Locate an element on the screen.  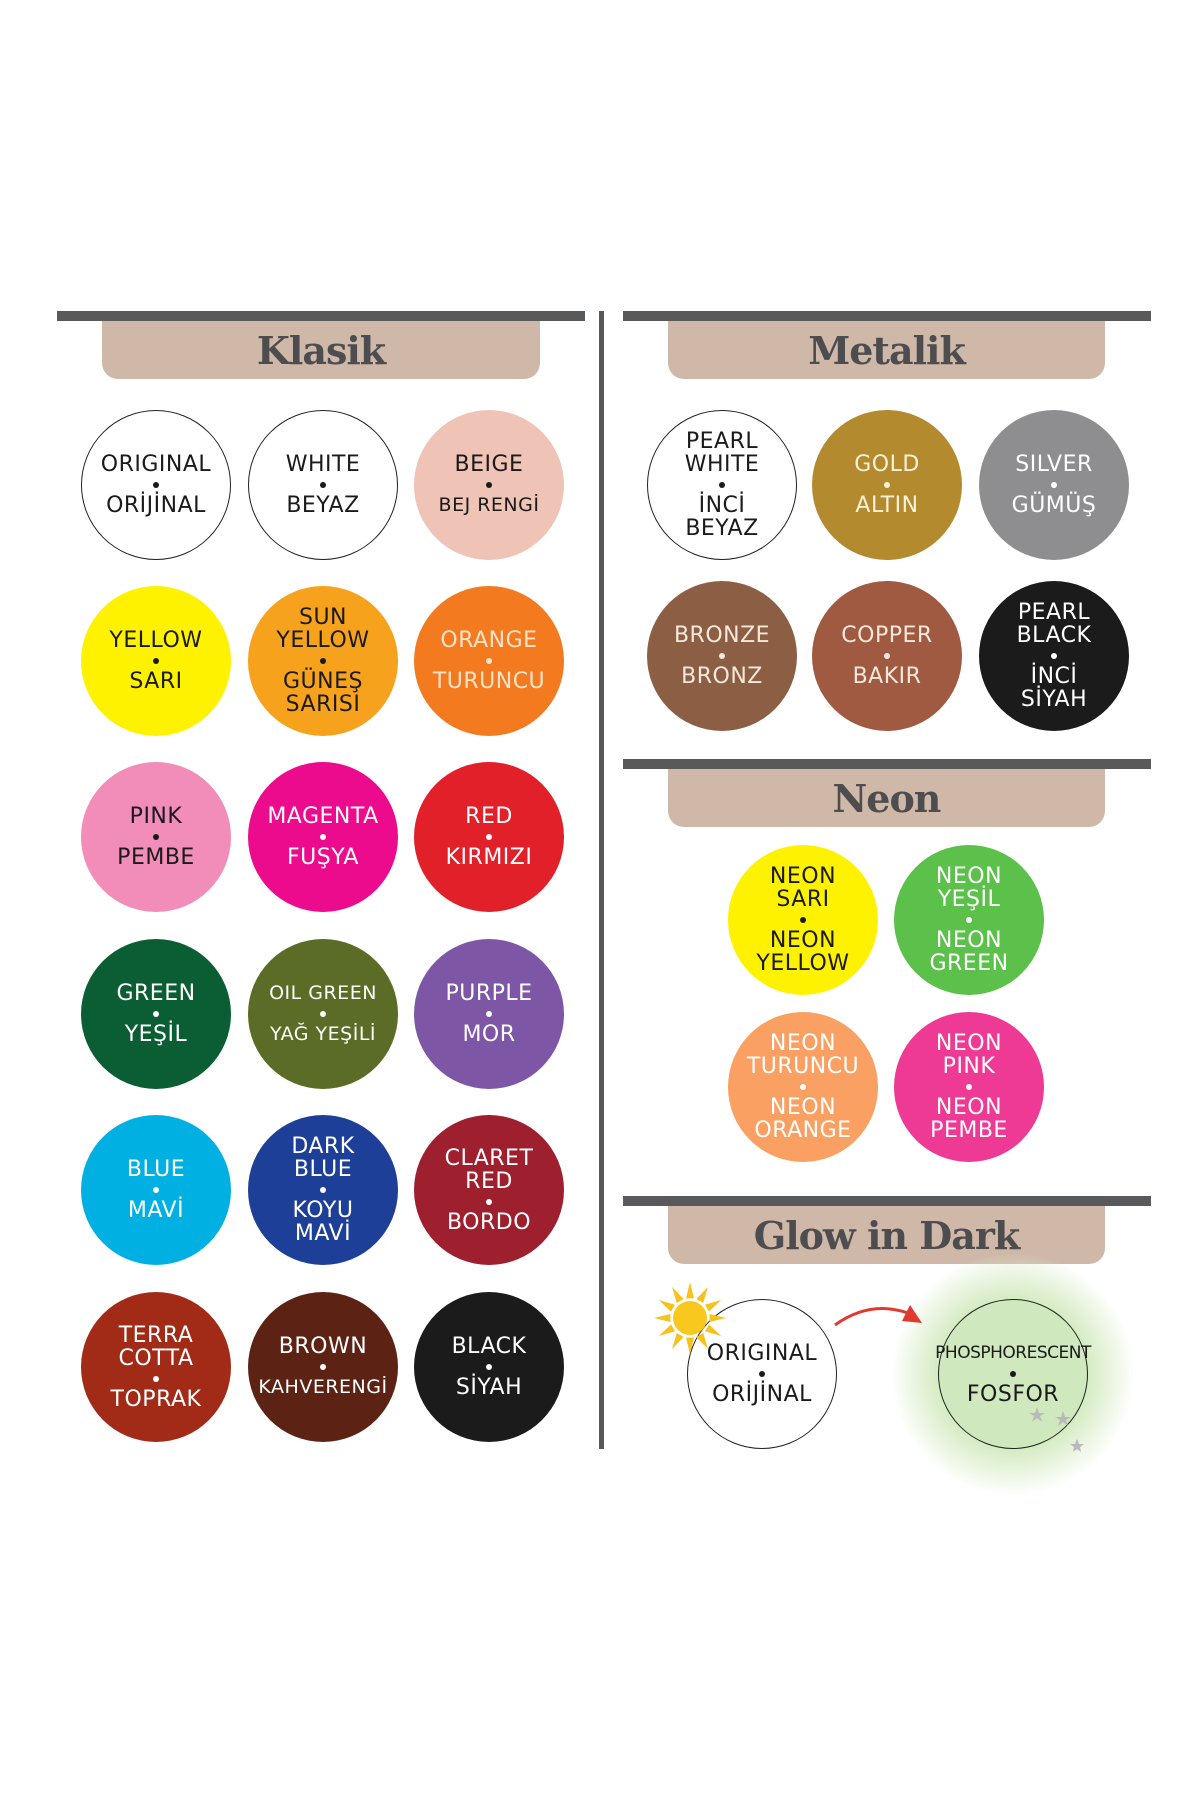
metalik-header-bar is located at coordinates (887, 316).